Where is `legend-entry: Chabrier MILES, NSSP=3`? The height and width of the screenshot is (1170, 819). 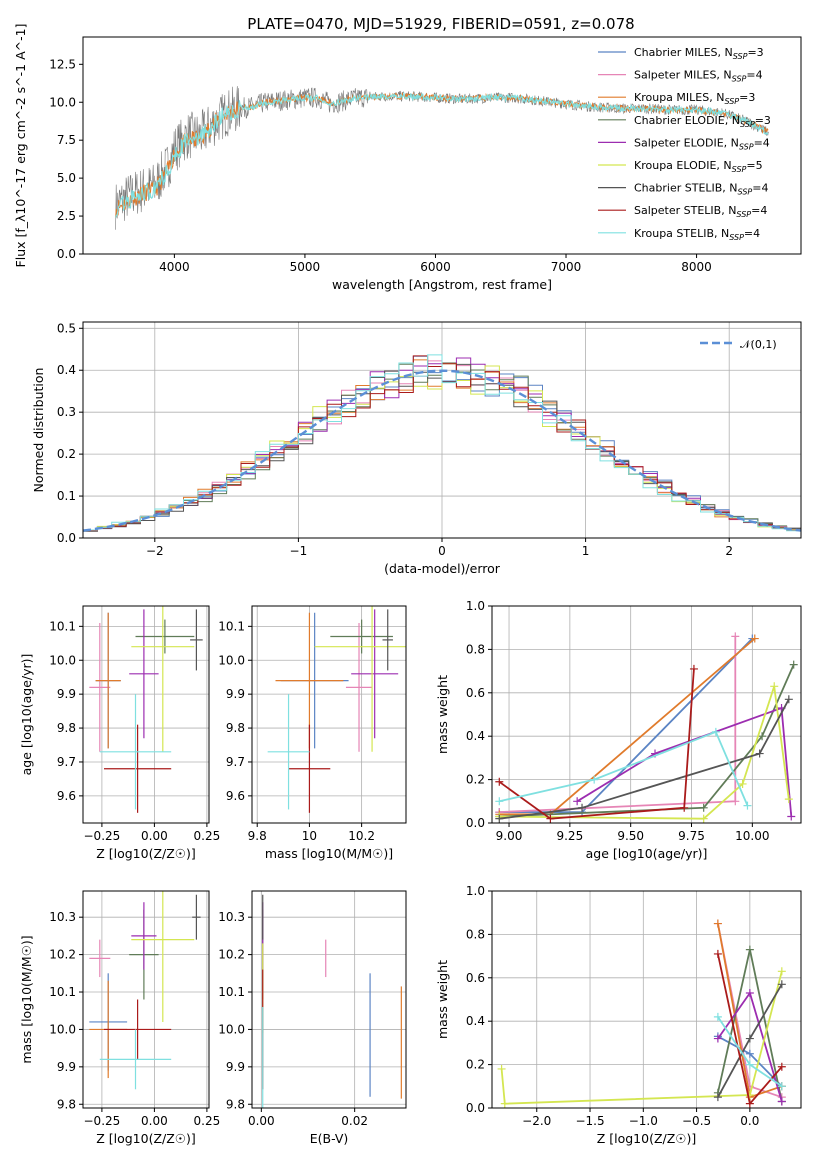 legend-entry: Chabrier MILES, NSSP=3 is located at coordinates (699, 53).